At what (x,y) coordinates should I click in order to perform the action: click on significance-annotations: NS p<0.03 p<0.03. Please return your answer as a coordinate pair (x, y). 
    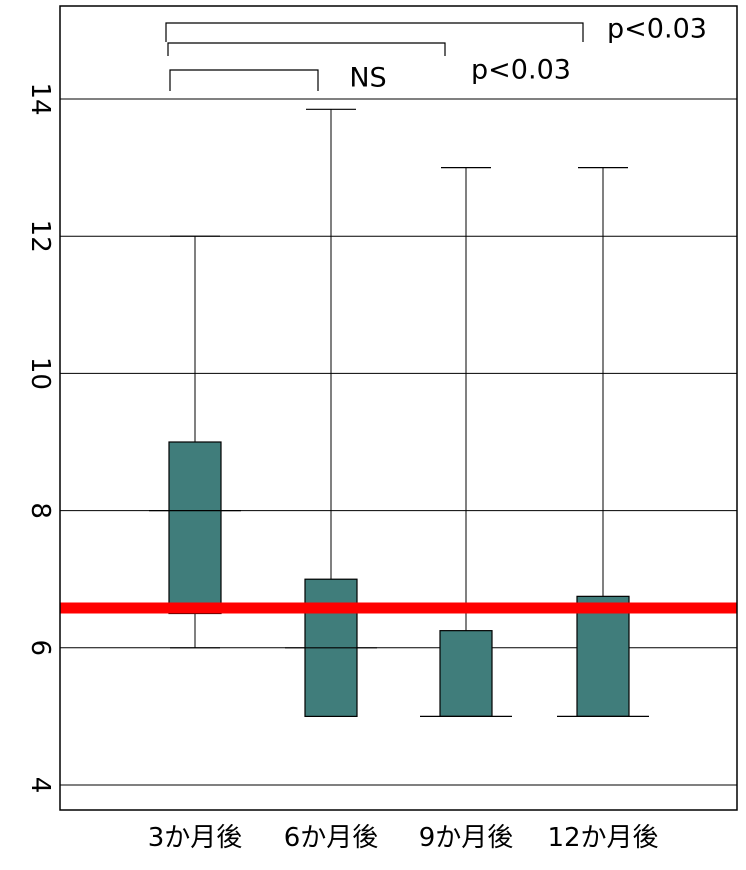
    Looking at the image, I should click on (436, 54).